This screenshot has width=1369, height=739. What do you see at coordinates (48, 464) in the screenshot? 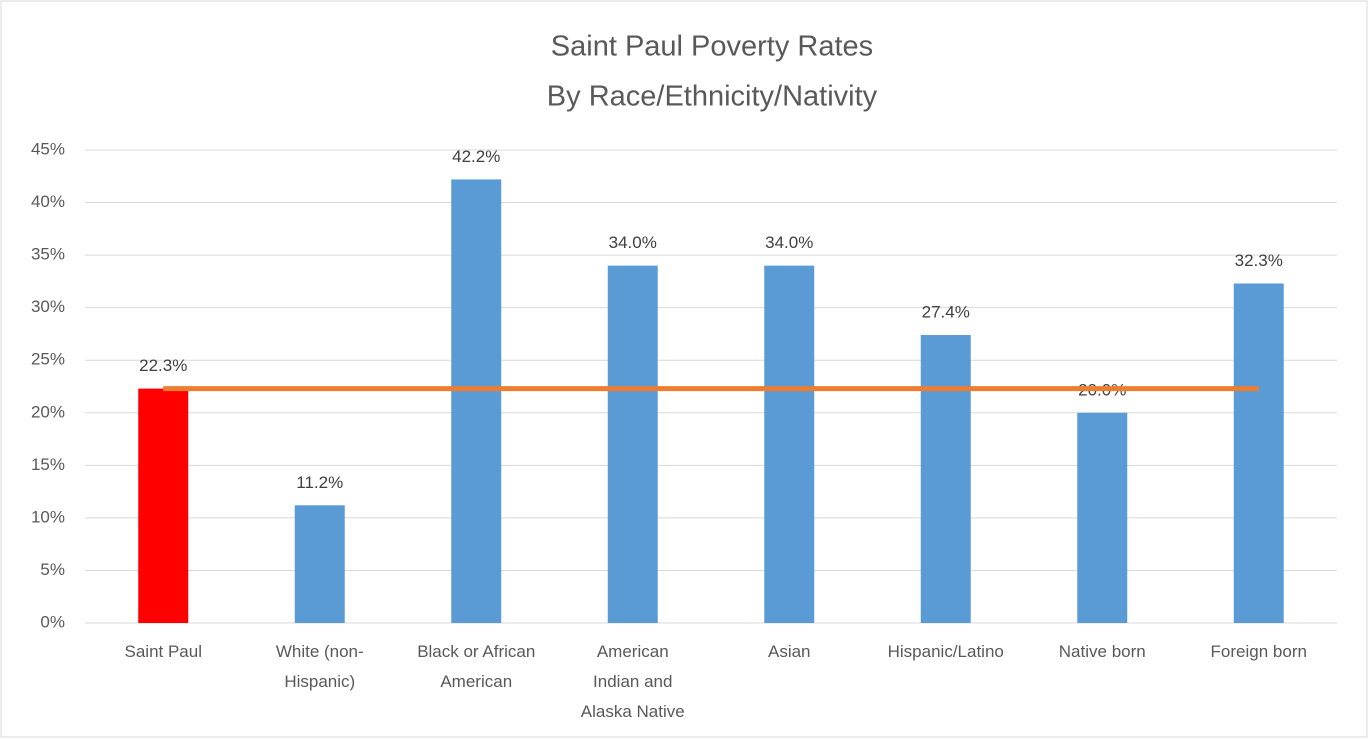
I see `y-tick-label: 15%` at bounding box center [48, 464].